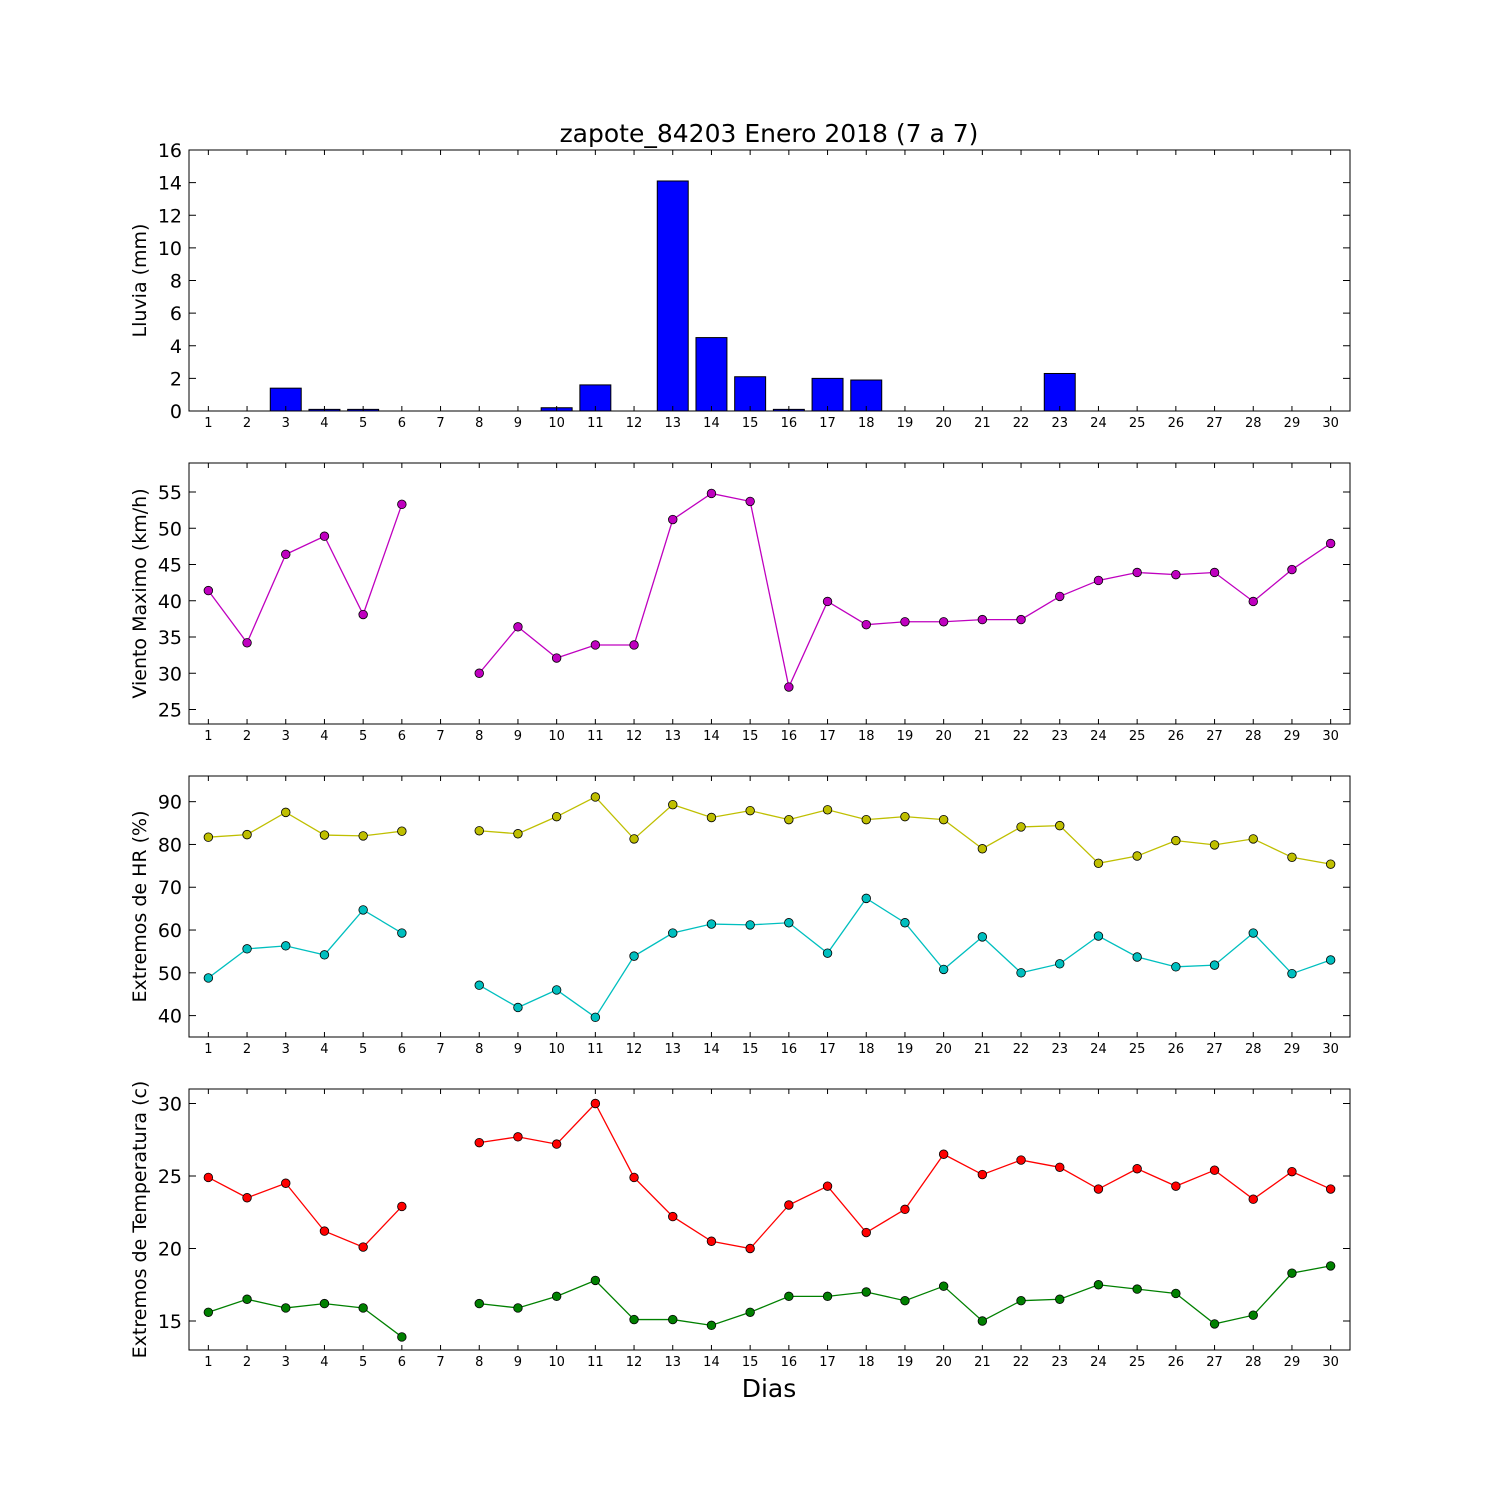 The width and height of the screenshot is (1500, 1500). Describe the element at coordinates (170, 529) in the screenshot. I see `ytick-label: 50` at that location.